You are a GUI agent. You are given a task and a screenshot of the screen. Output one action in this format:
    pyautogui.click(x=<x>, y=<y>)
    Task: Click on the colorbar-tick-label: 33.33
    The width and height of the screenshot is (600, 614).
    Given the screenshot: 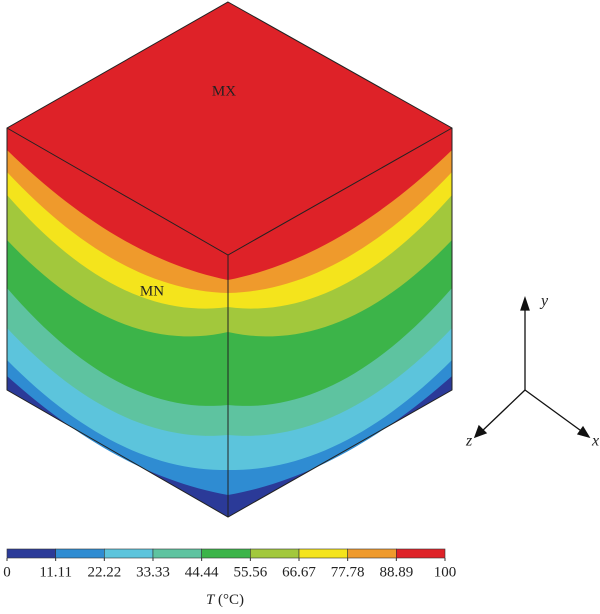 What is the action you would take?
    pyautogui.click(x=153, y=572)
    